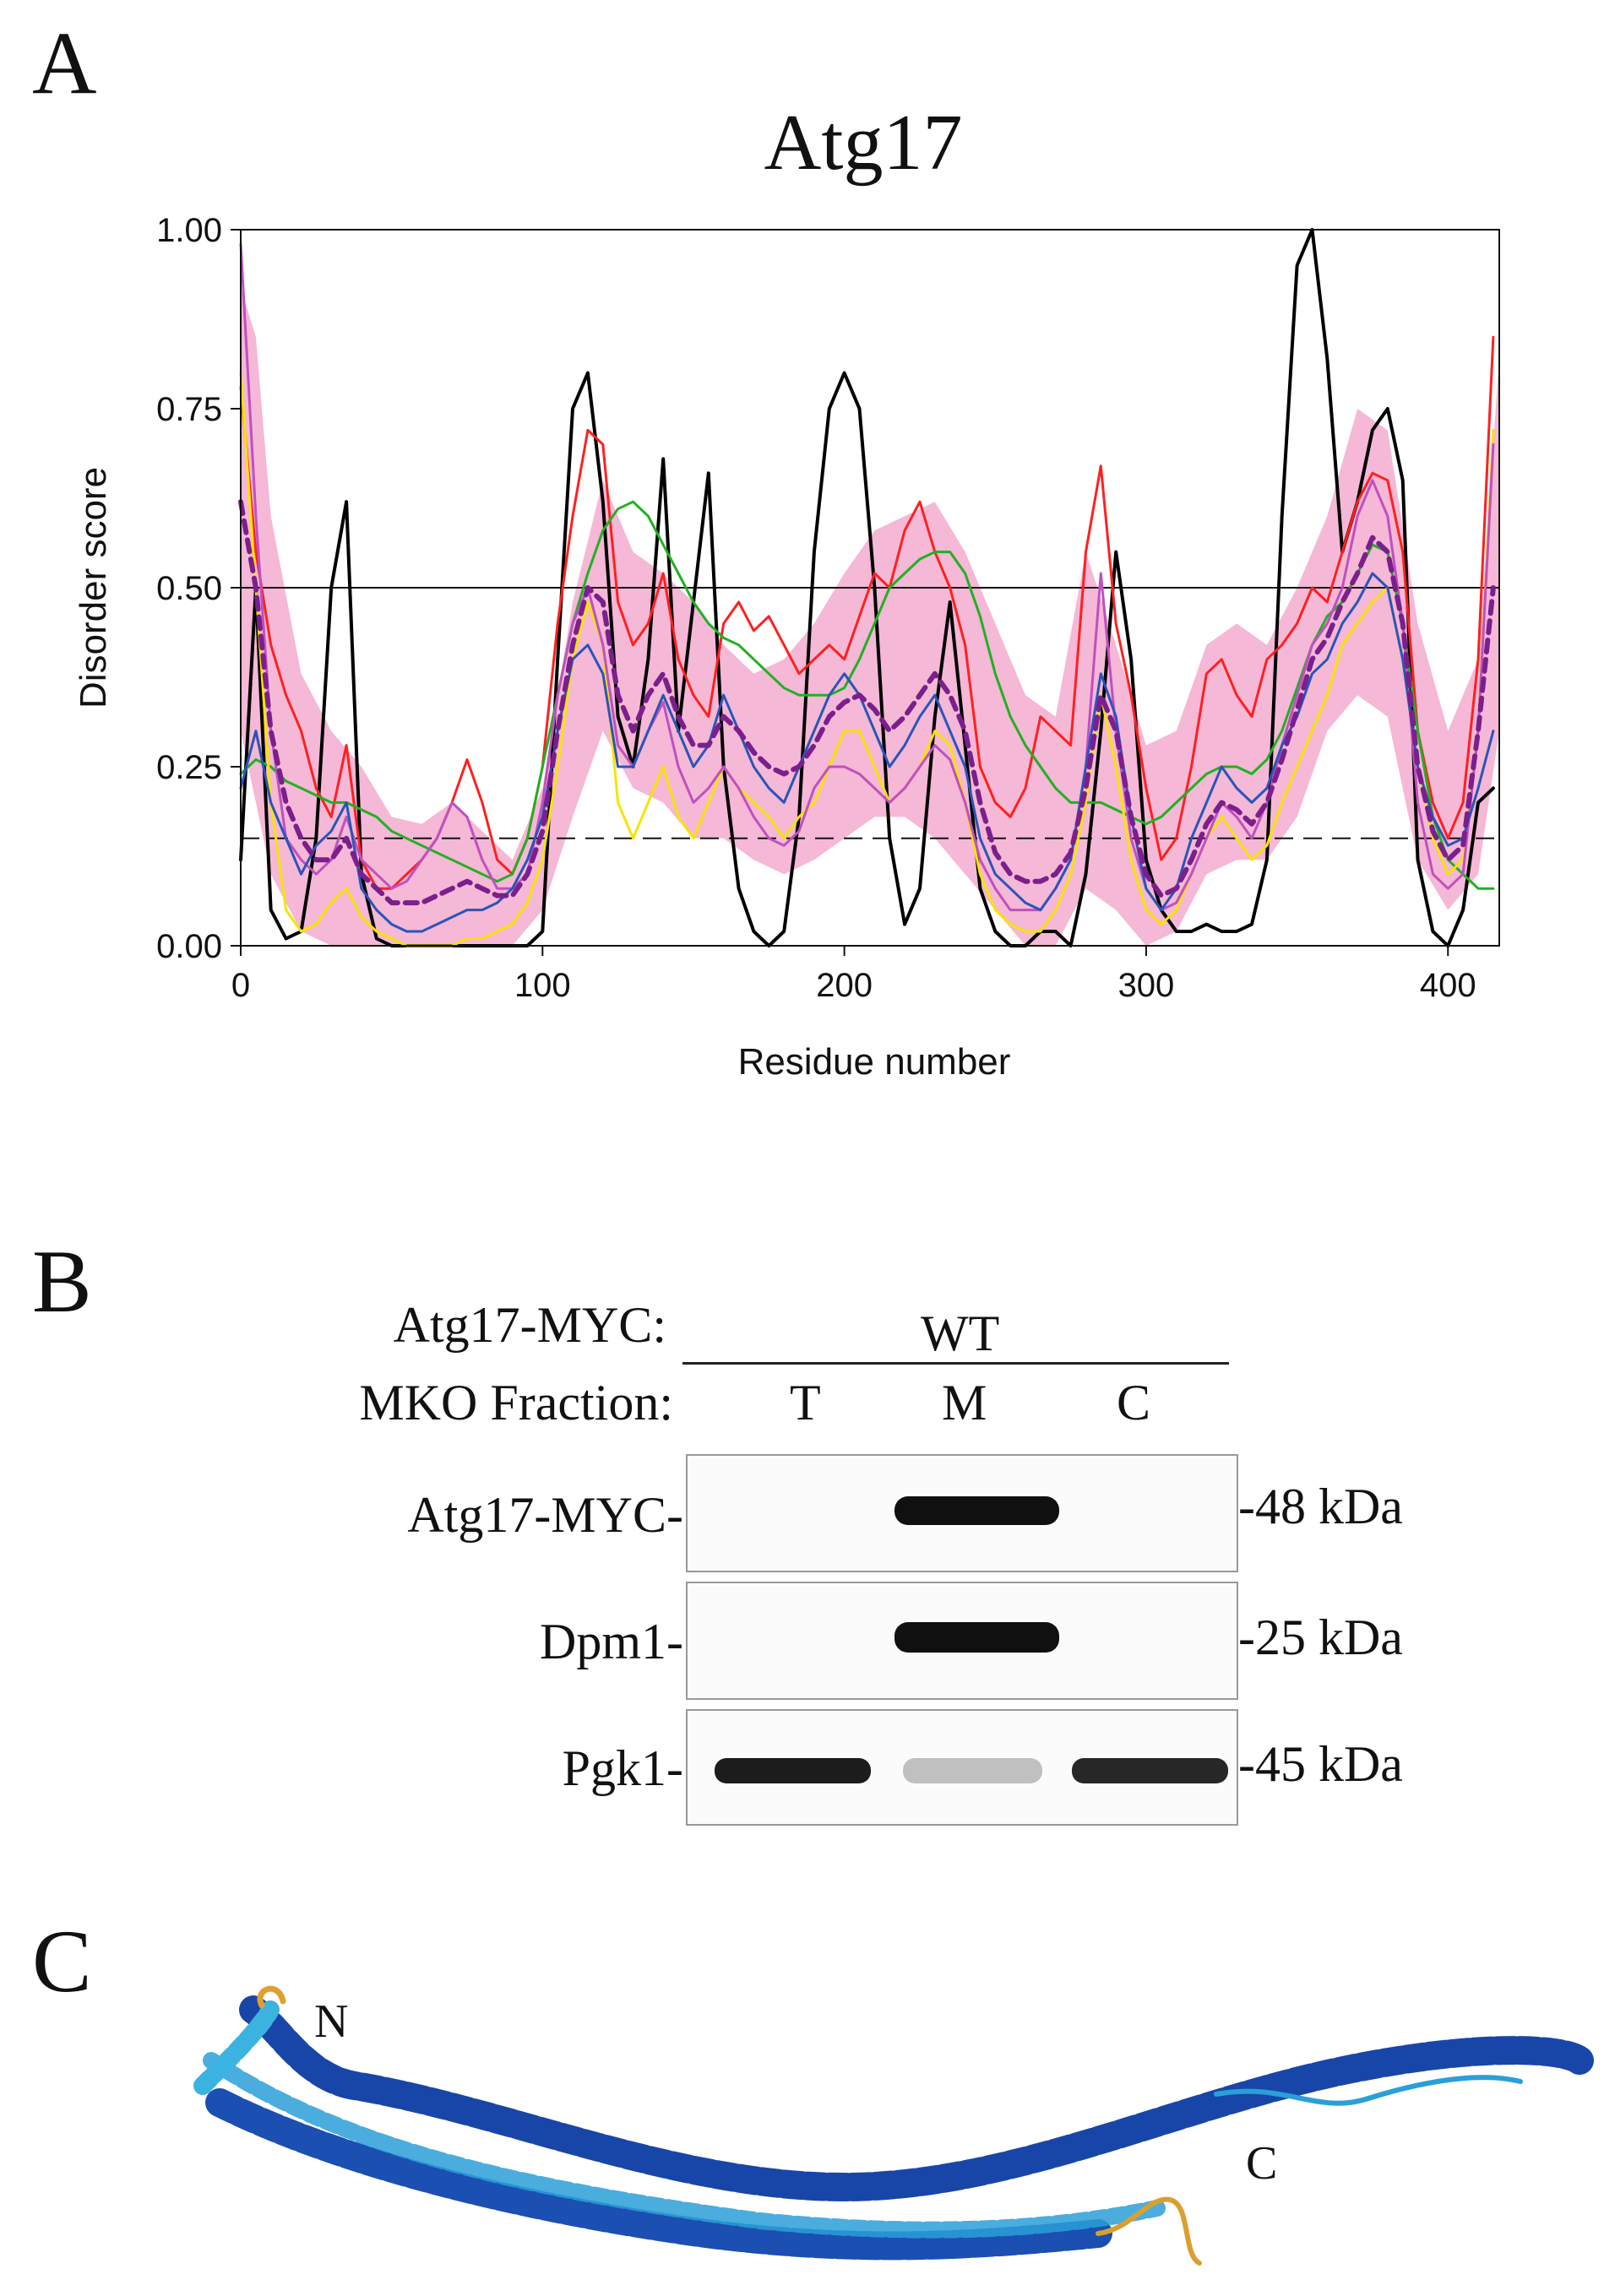  I want to click on y-tick-label: 0.75, so click(189, 409).